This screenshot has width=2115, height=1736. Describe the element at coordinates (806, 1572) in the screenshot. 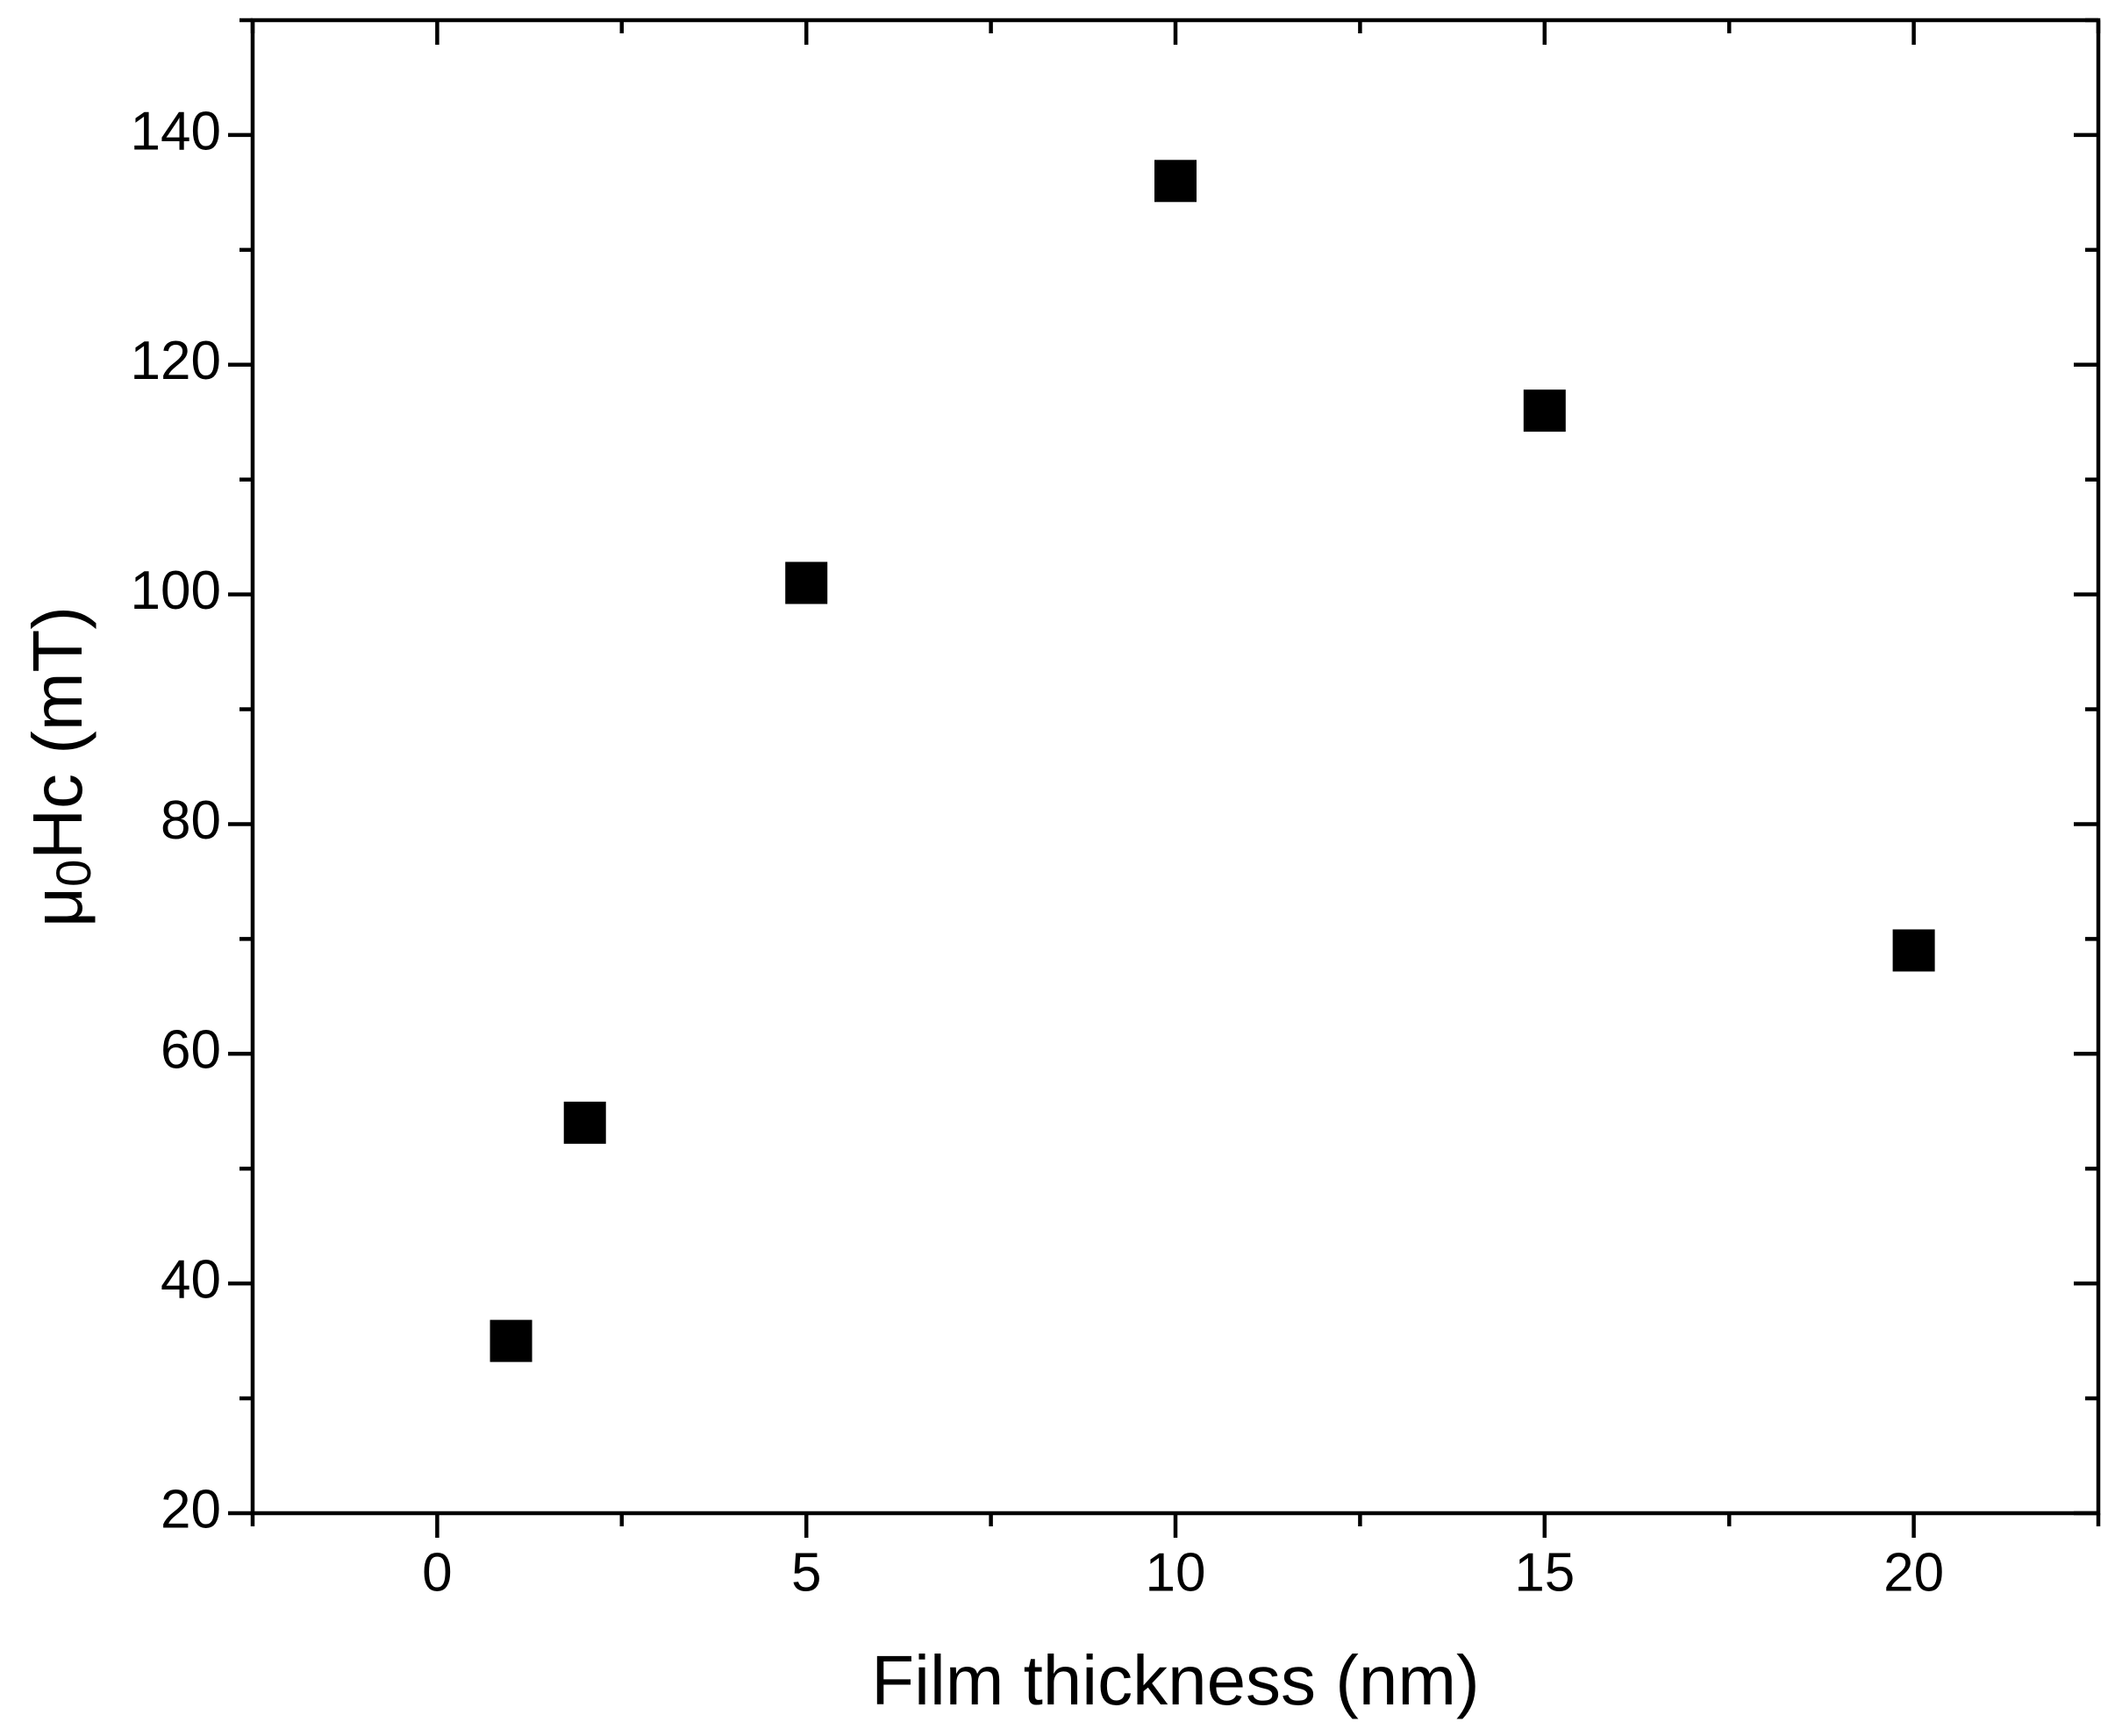

I see `x-tick-label: 5` at that location.